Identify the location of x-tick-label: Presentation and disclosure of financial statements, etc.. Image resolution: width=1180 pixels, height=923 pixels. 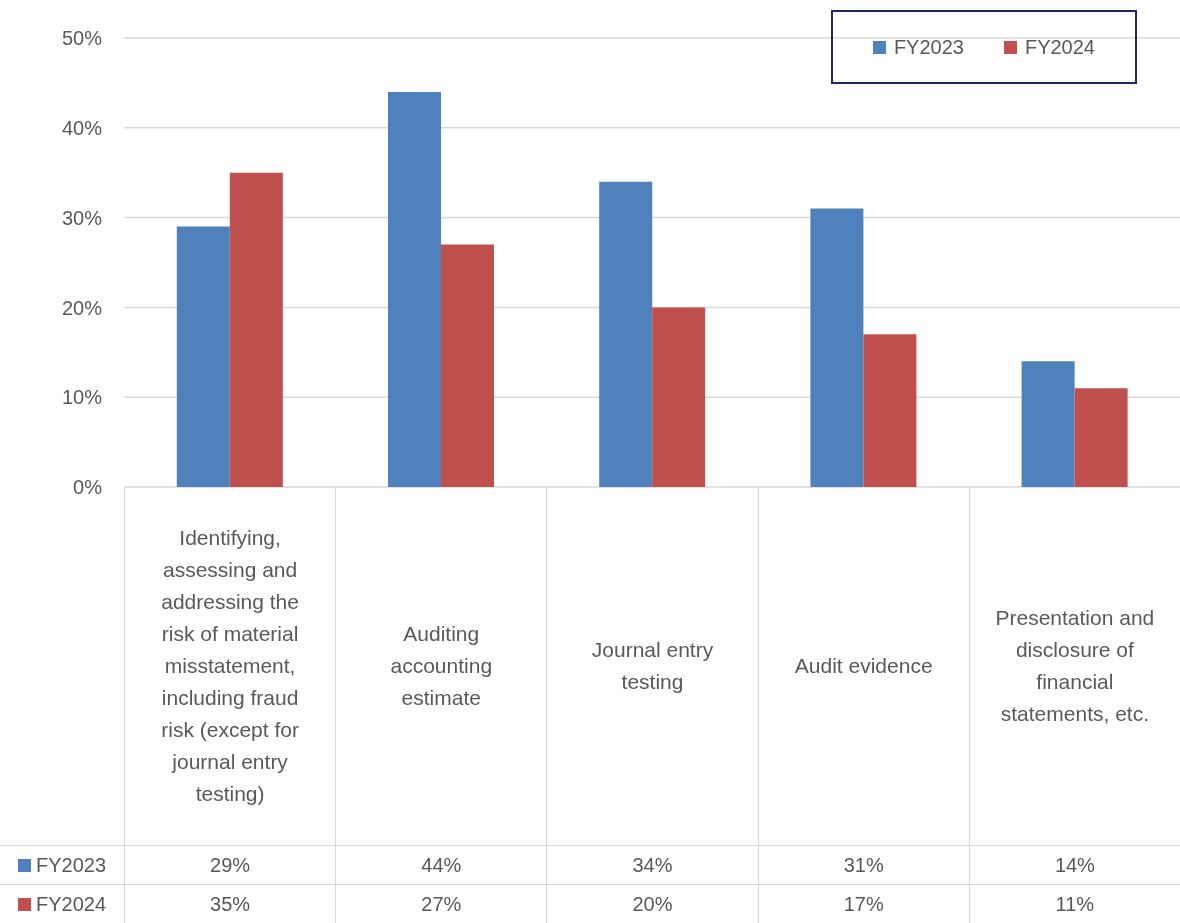
(1075, 666).